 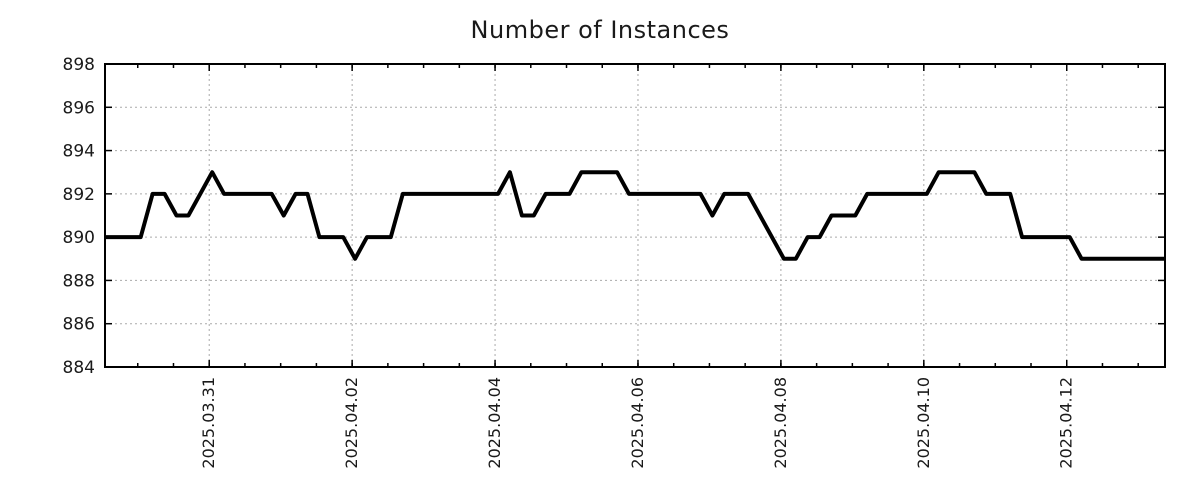 I want to click on y-tick-label: 896, so click(x=79, y=108).